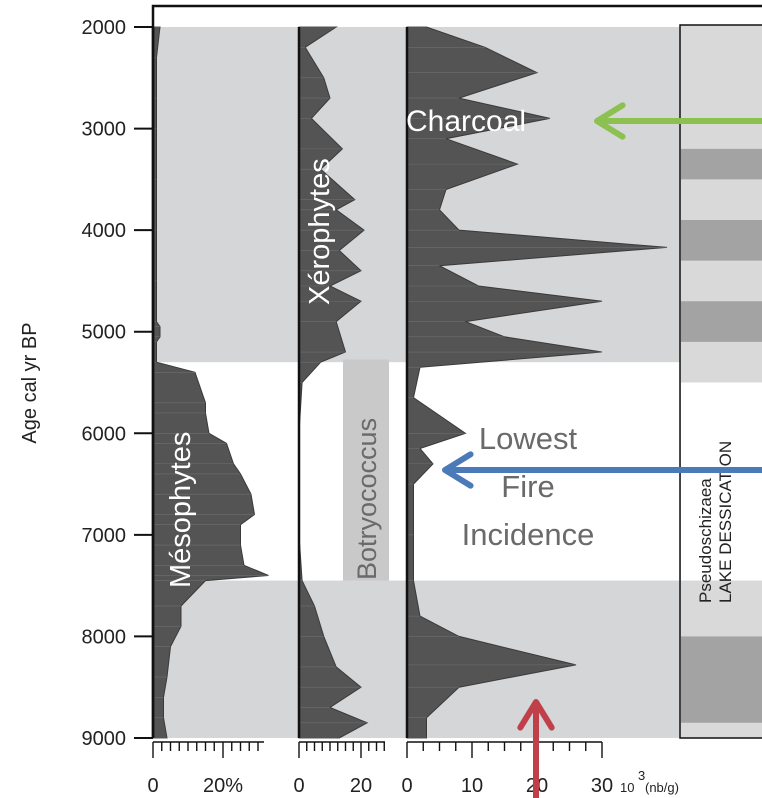 The width and height of the screenshot is (762, 798). I want to click on label-botryococcus: Botryococcus, so click(367, 499).